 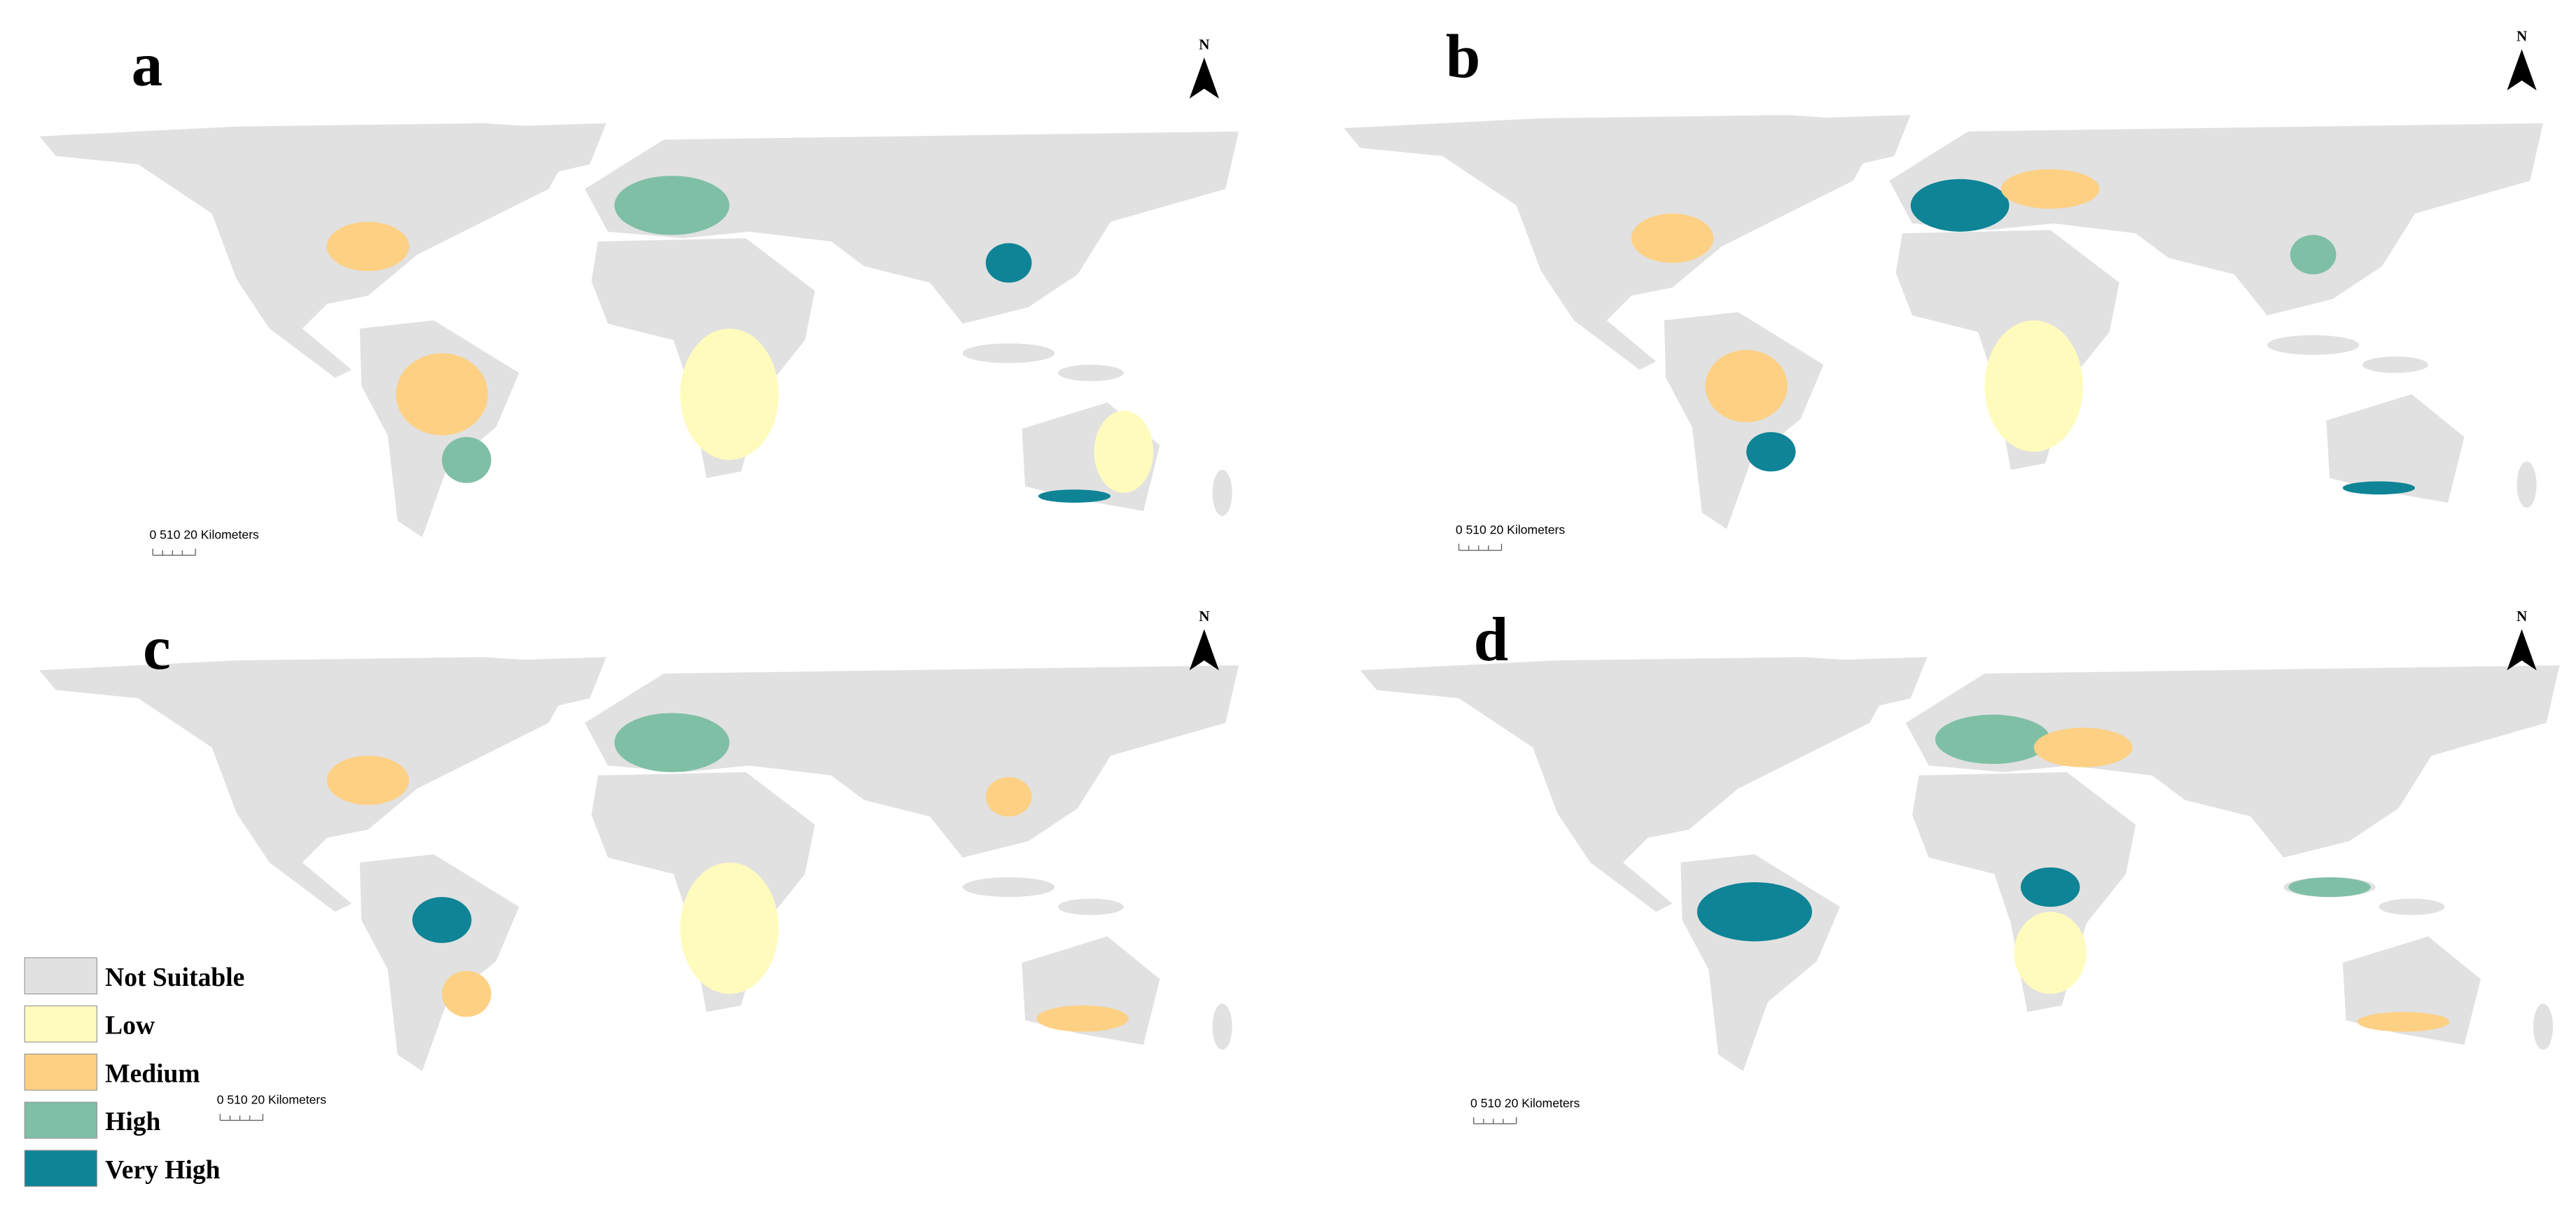 What do you see at coordinates (157, 648) in the screenshot?
I see `panel-label: c` at bounding box center [157, 648].